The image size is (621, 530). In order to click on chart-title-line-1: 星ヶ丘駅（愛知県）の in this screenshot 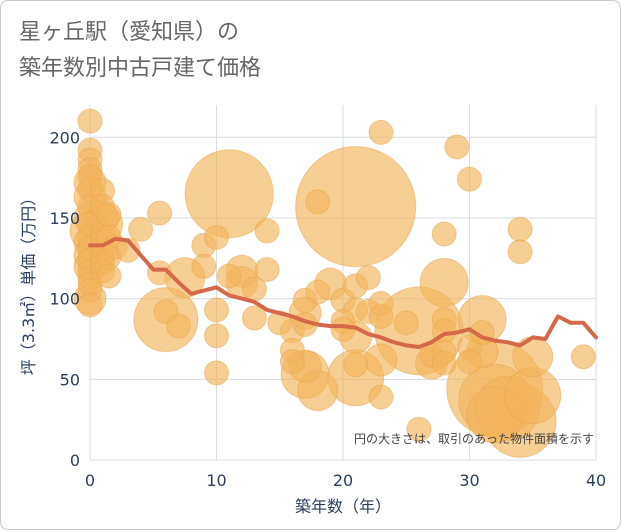, I will do `click(129, 32)`.